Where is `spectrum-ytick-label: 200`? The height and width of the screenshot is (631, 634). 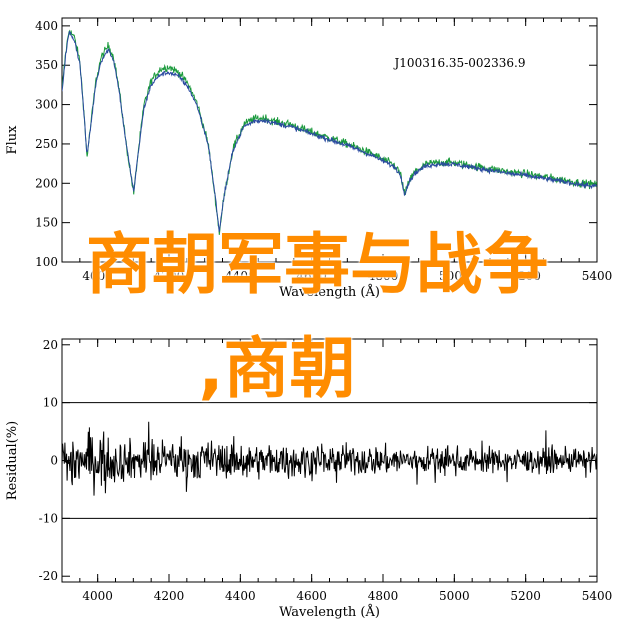
spectrum-ytick-label: 200 is located at coordinates (46, 183).